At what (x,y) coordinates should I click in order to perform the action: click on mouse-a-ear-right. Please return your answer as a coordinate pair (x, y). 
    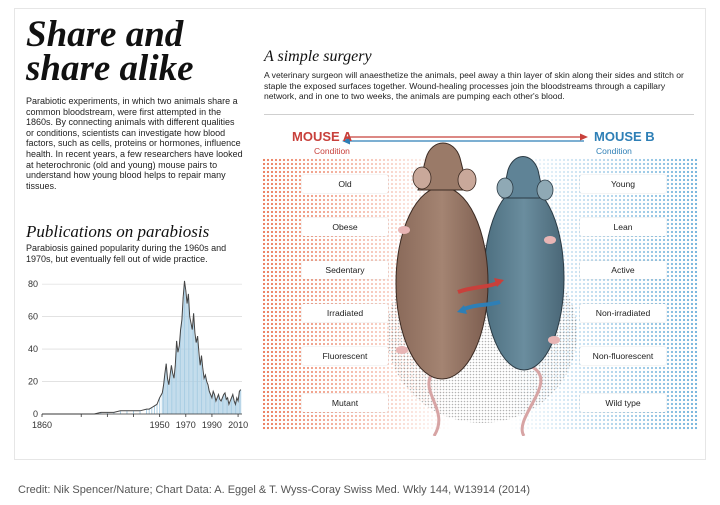
    Looking at the image, I should click on (467, 180).